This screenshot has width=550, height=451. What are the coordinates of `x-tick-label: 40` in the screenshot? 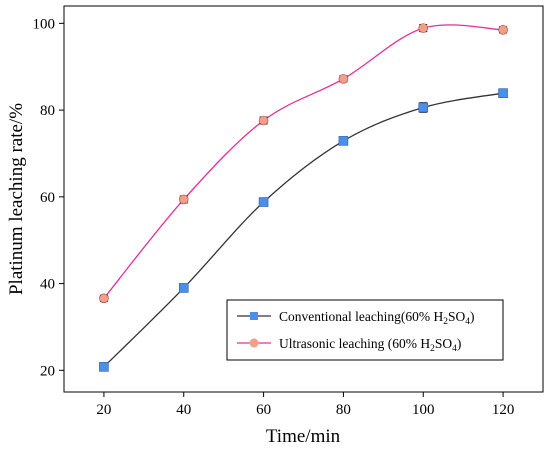 It's located at (183, 410).